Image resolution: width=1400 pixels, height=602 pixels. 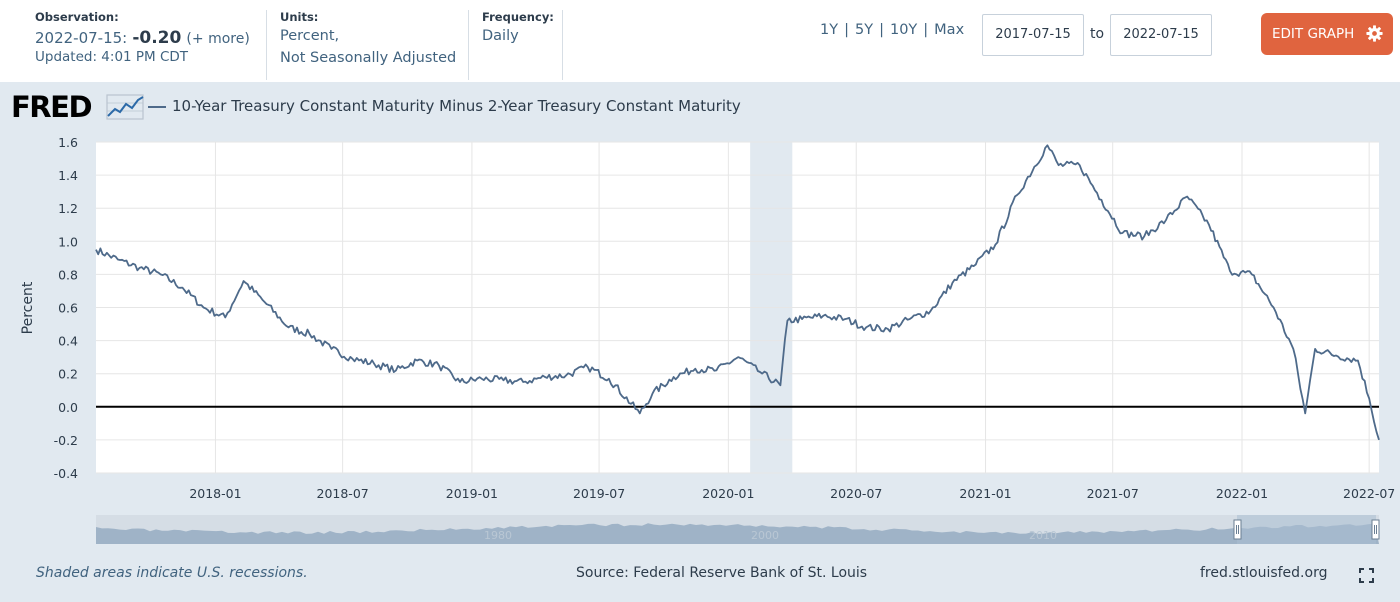 I want to click on x-tick-label: 2018-07, so click(x=343, y=493).